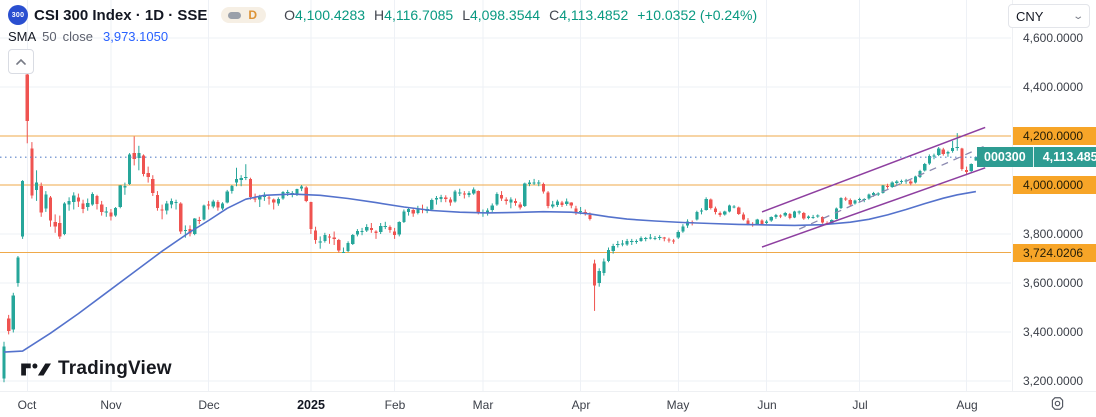 The width and height of the screenshot is (1096, 417). Describe the element at coordinates (1069, 157) in the screenshot. I see `last-price-value: 4,113.4852` at that location.